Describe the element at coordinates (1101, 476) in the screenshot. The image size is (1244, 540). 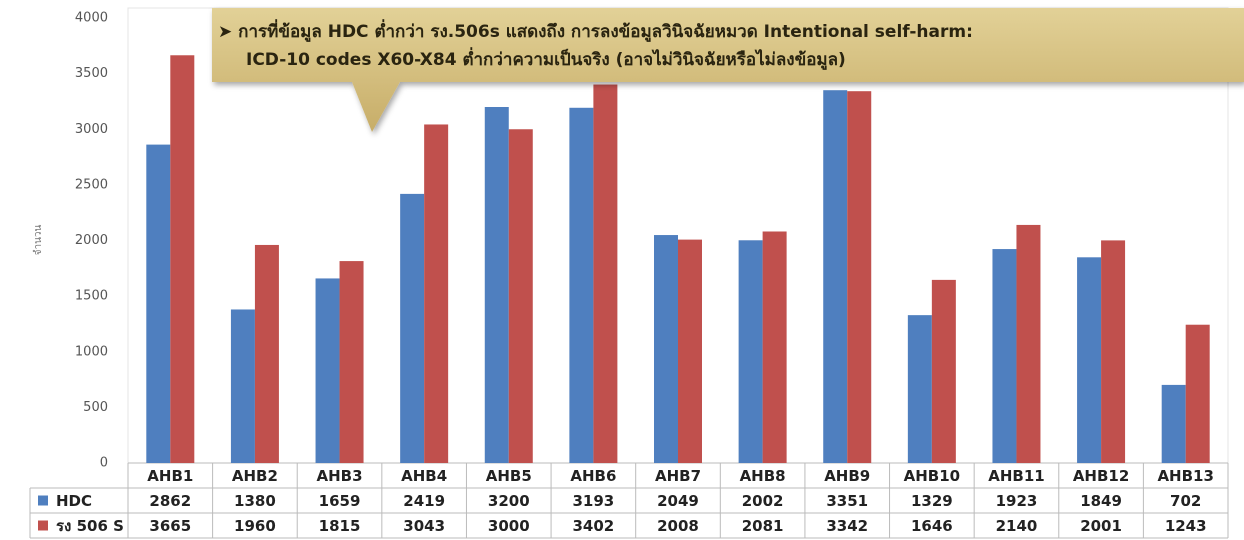
I see `x-tick-label: AHB12` at that location.